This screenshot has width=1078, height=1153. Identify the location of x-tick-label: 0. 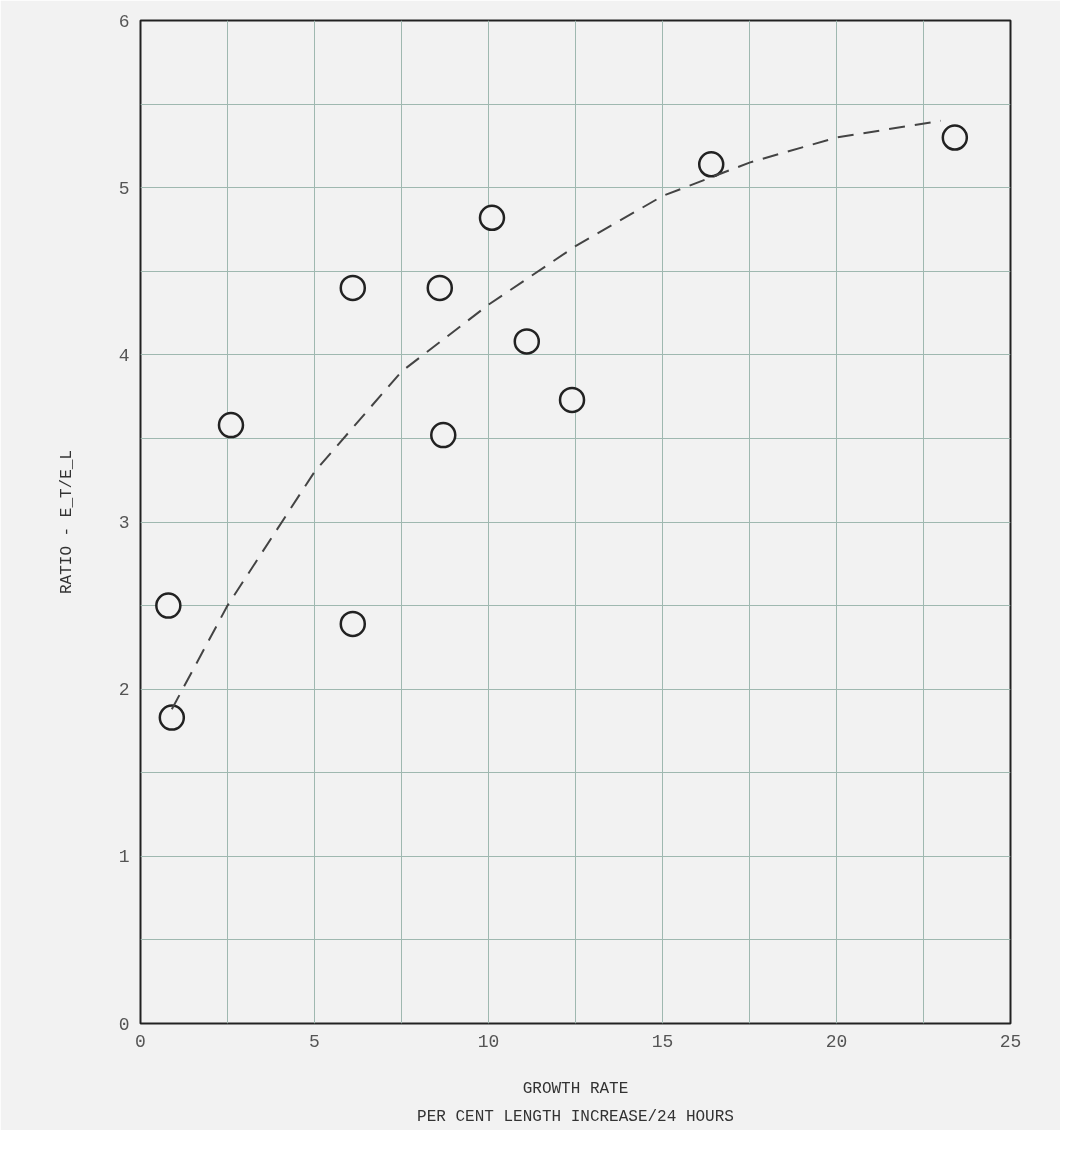
(140, 1041).